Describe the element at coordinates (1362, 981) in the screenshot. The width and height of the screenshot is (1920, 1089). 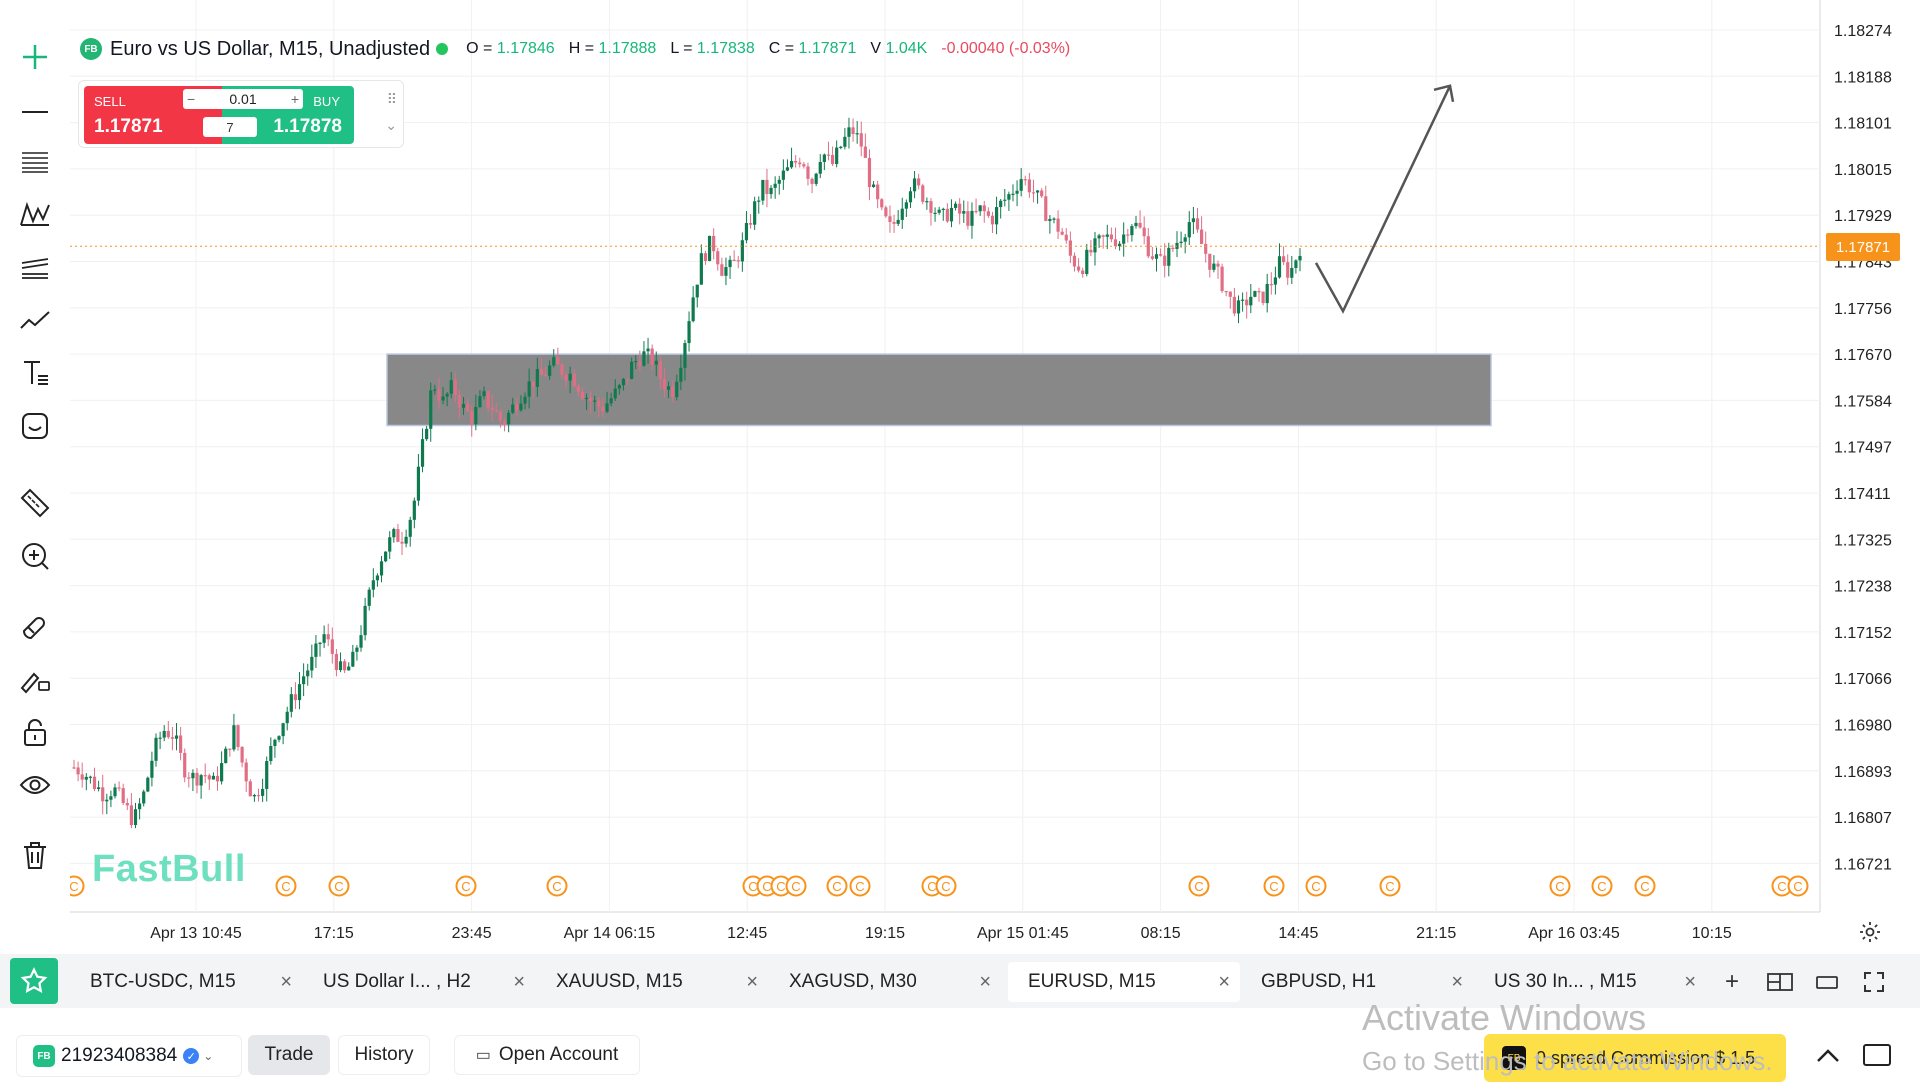
I see `tab-gbpusd: GBPUSD, H1 ×` at that location.